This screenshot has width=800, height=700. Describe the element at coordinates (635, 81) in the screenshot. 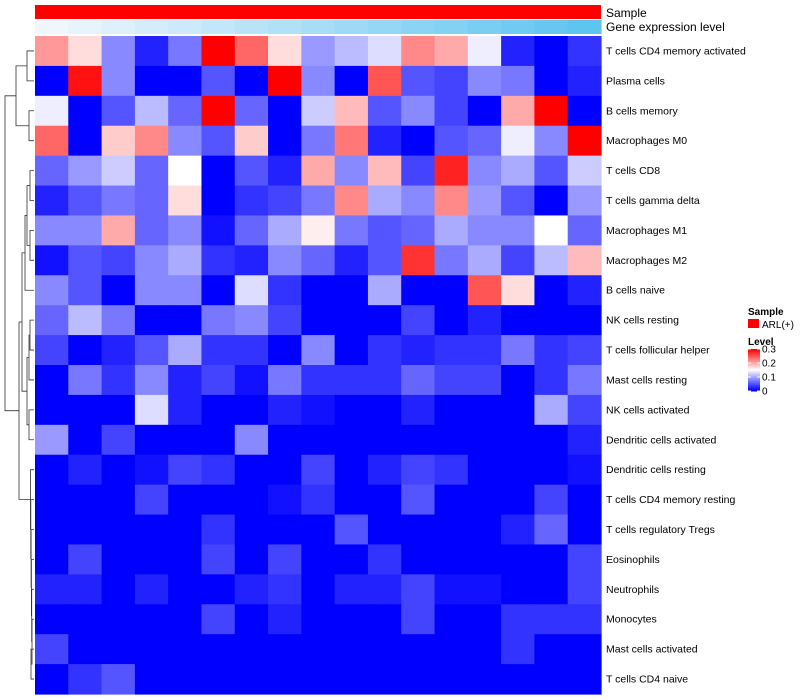

I see `row-label: Plasma cells` at that location.